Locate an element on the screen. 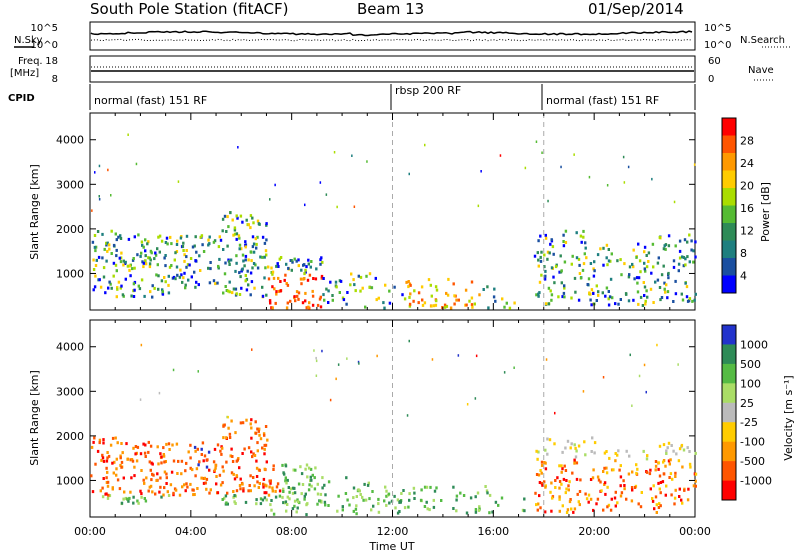 This screenshot has height=554, width=800. power-ylabel: Slant Range [km] is located at coordinates (34, 212).